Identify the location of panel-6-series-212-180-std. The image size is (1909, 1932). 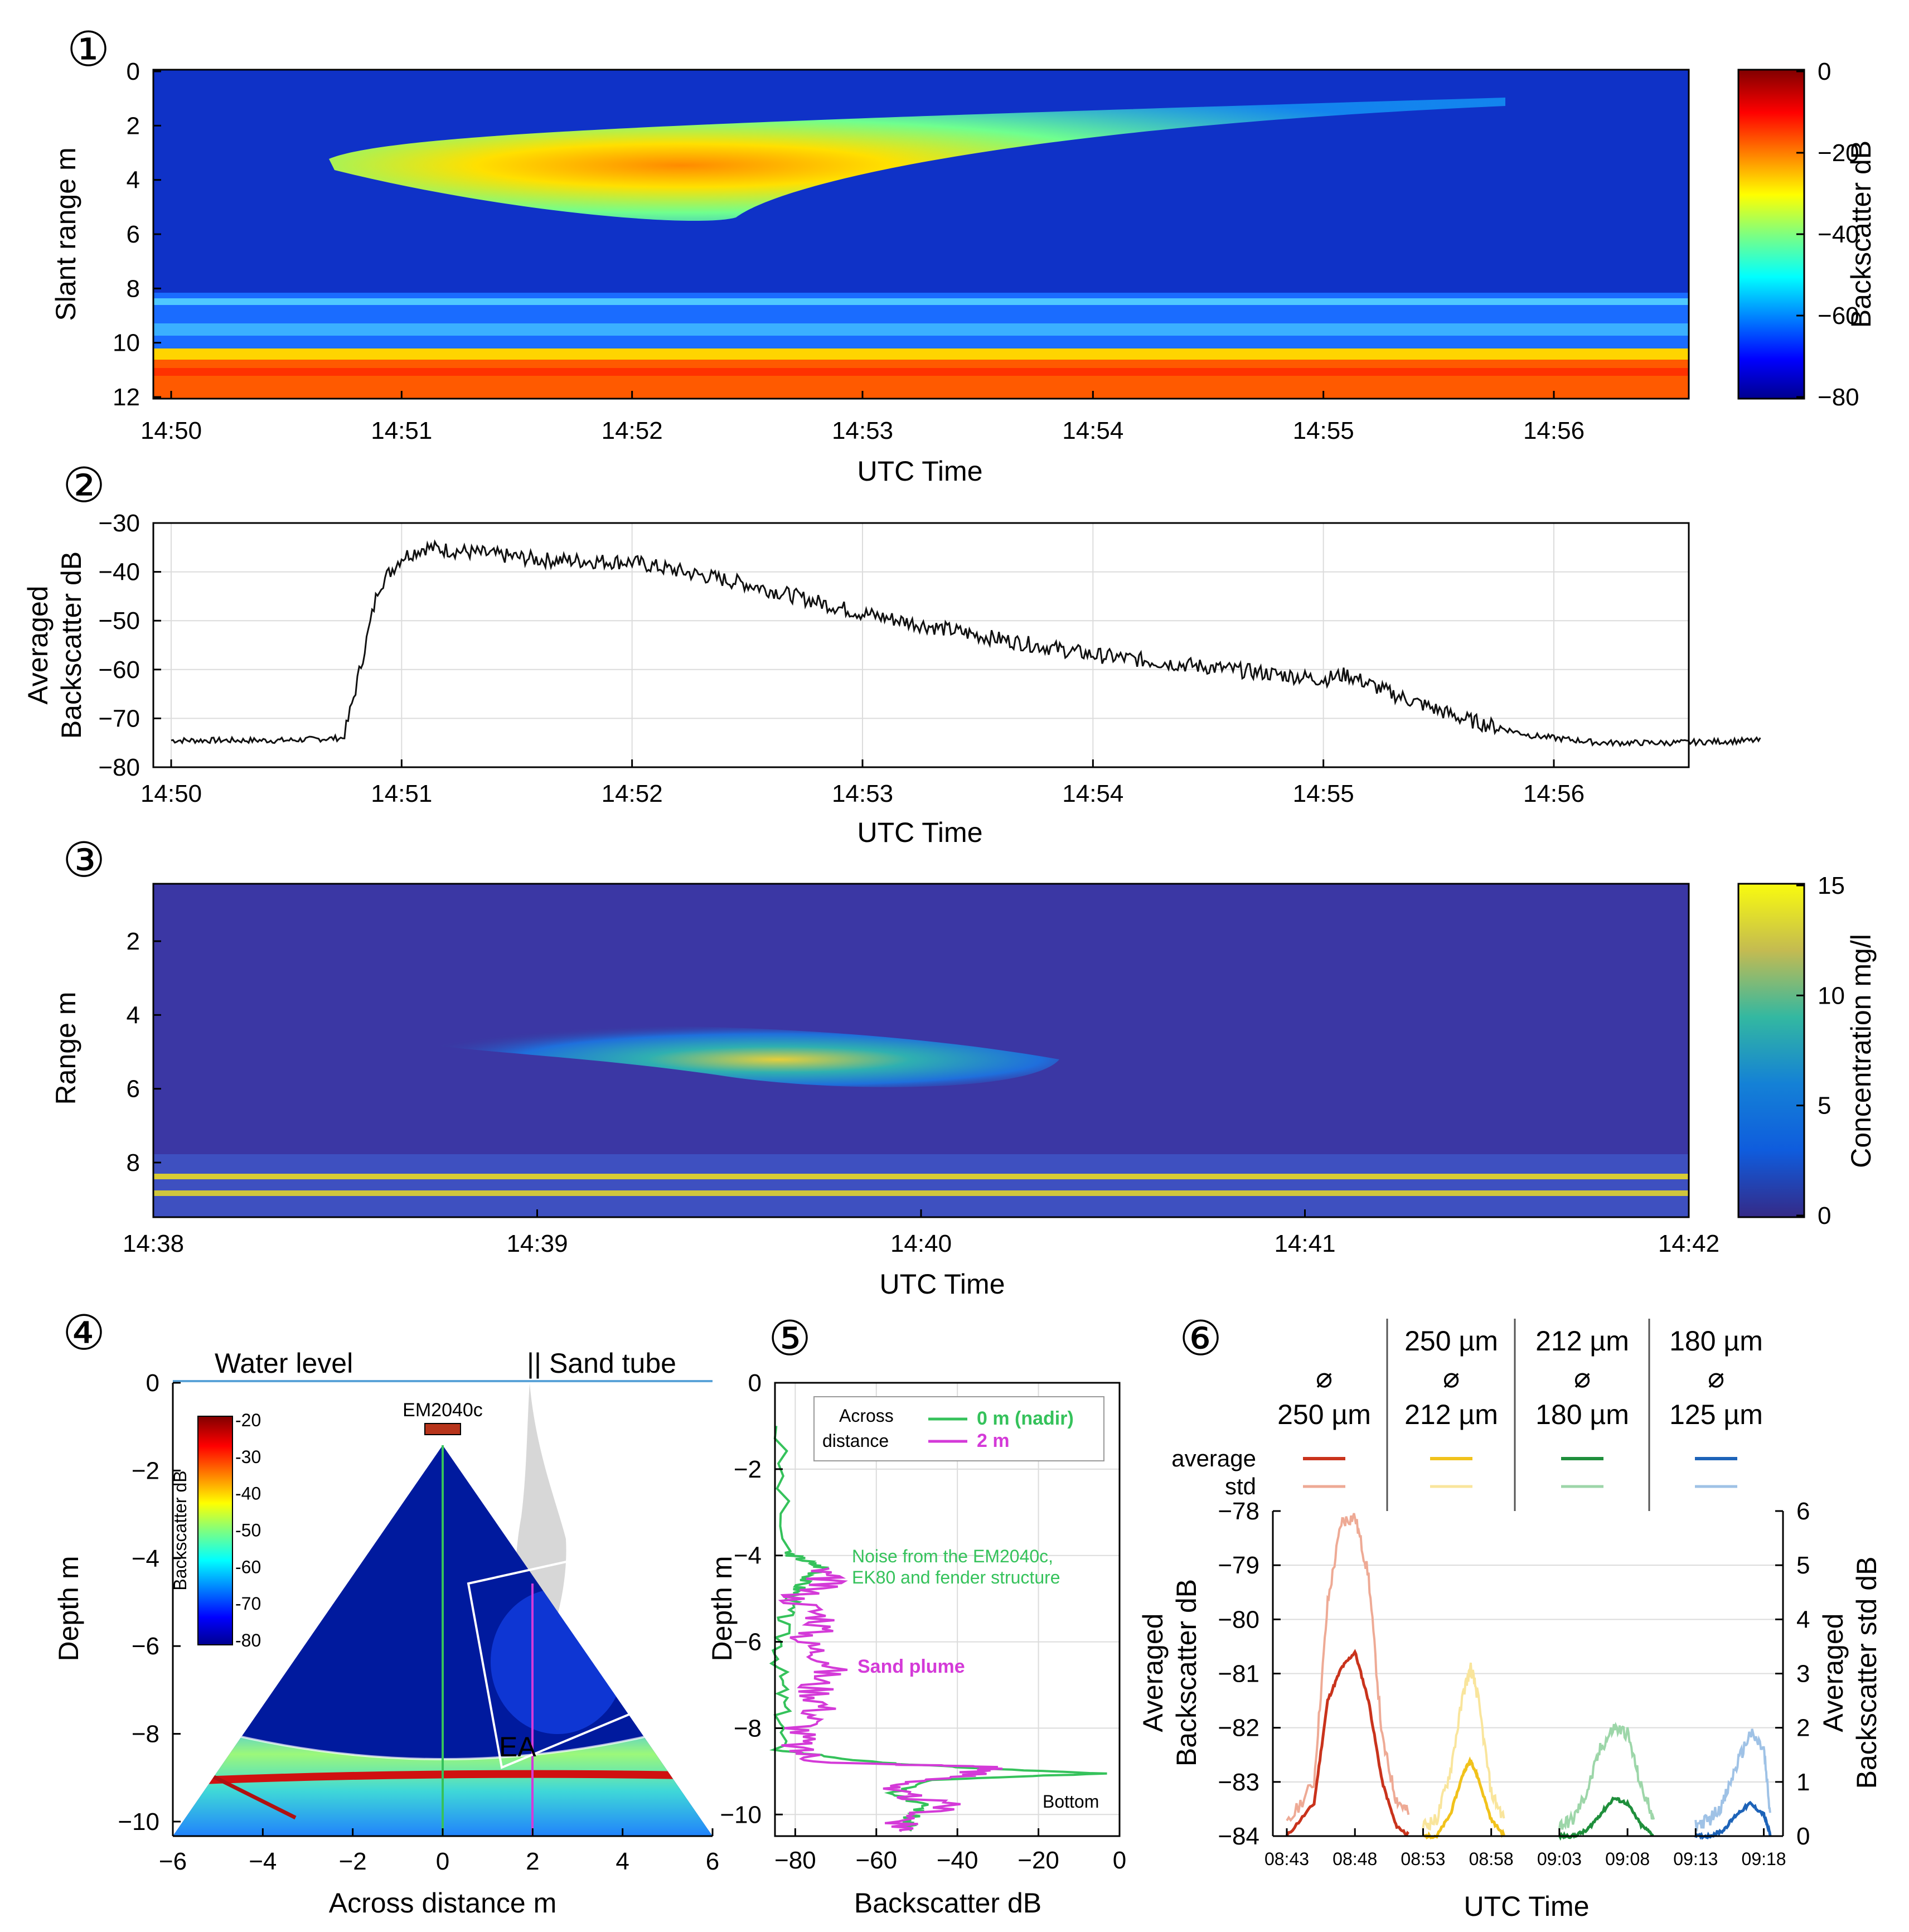
(1606, 1776).